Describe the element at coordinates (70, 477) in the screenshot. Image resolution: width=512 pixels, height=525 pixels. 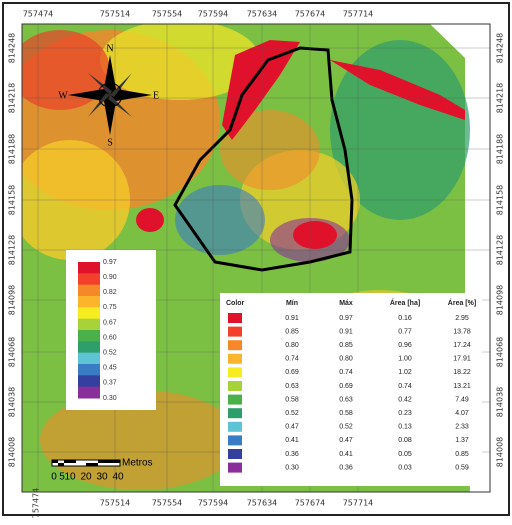
I see `scale-label: 10` at that location.